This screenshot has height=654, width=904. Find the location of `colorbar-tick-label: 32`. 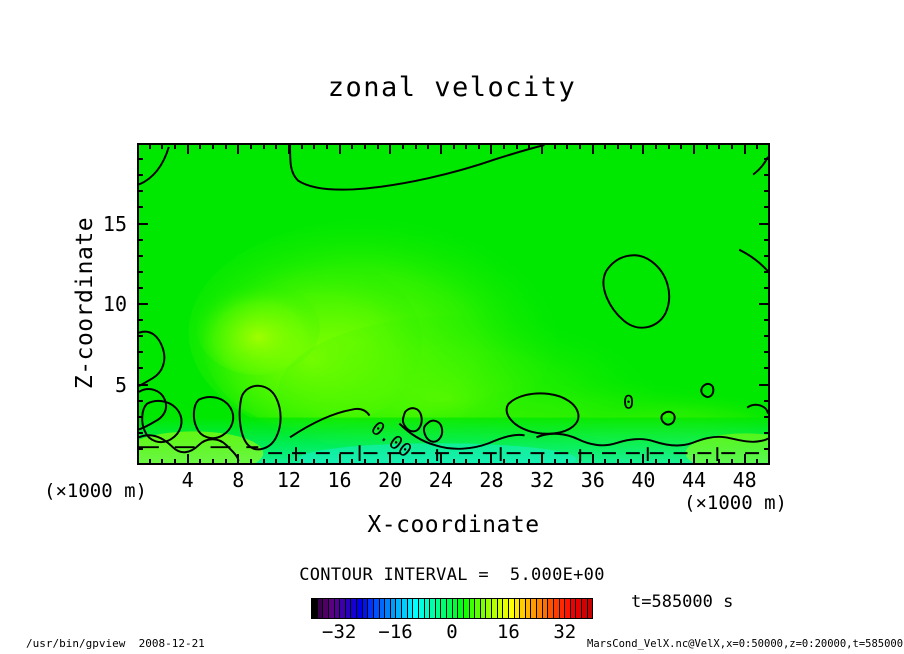

colorbar-tick-label: 32 is located at coordinates (565, 632).